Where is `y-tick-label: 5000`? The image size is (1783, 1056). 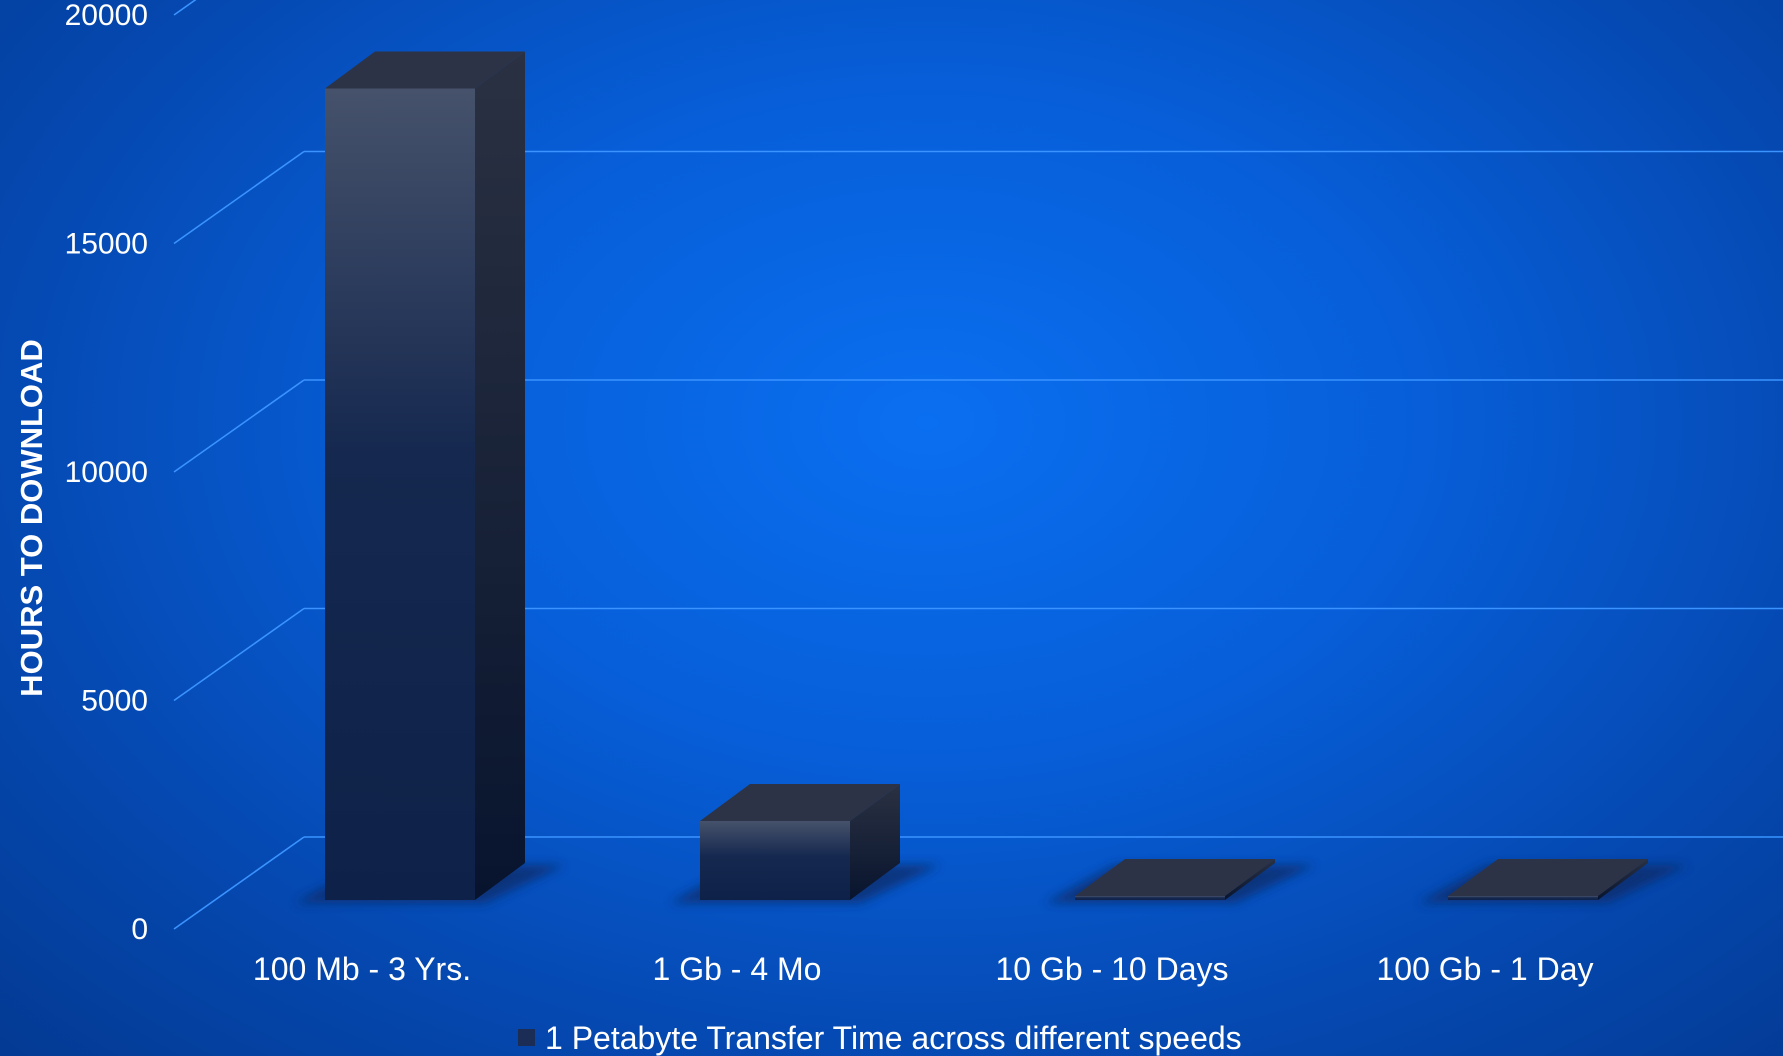
y-tick-label: 5000 is located at coordinates (114, 701).